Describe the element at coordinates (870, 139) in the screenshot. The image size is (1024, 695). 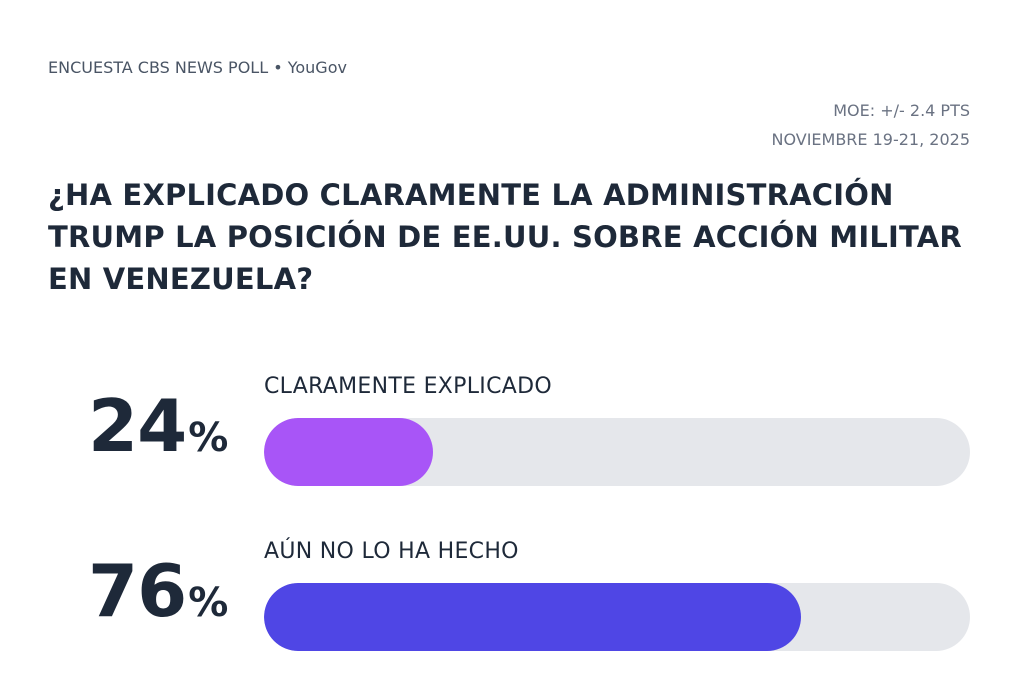
I see `poll-dates: NOVIEMBRE 19-21, 2025` at that location.